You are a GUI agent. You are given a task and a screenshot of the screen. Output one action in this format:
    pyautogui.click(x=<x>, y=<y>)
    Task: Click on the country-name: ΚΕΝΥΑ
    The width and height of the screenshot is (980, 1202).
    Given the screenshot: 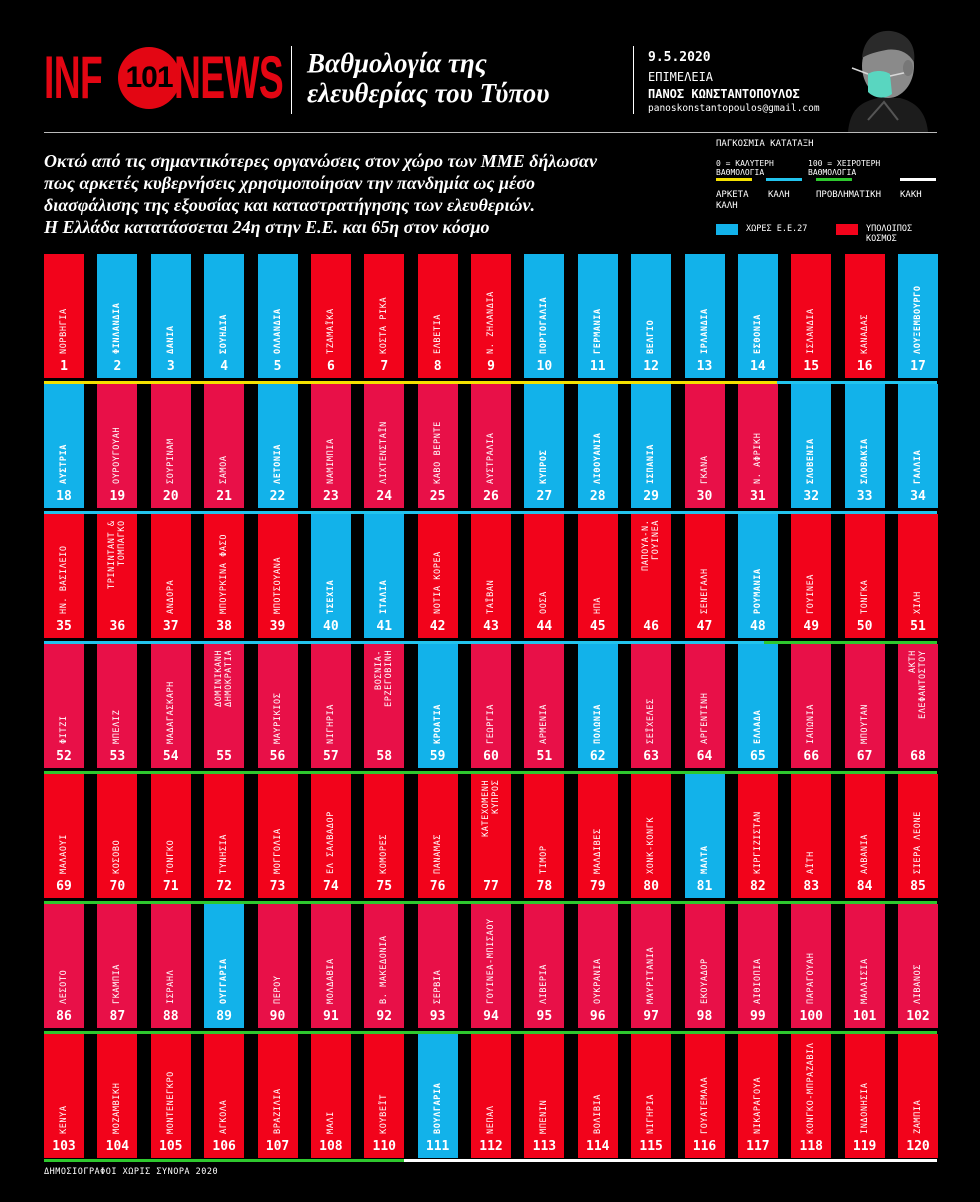 What is the action you would take?
    pyautogui.click(x=64, y=1119)
    